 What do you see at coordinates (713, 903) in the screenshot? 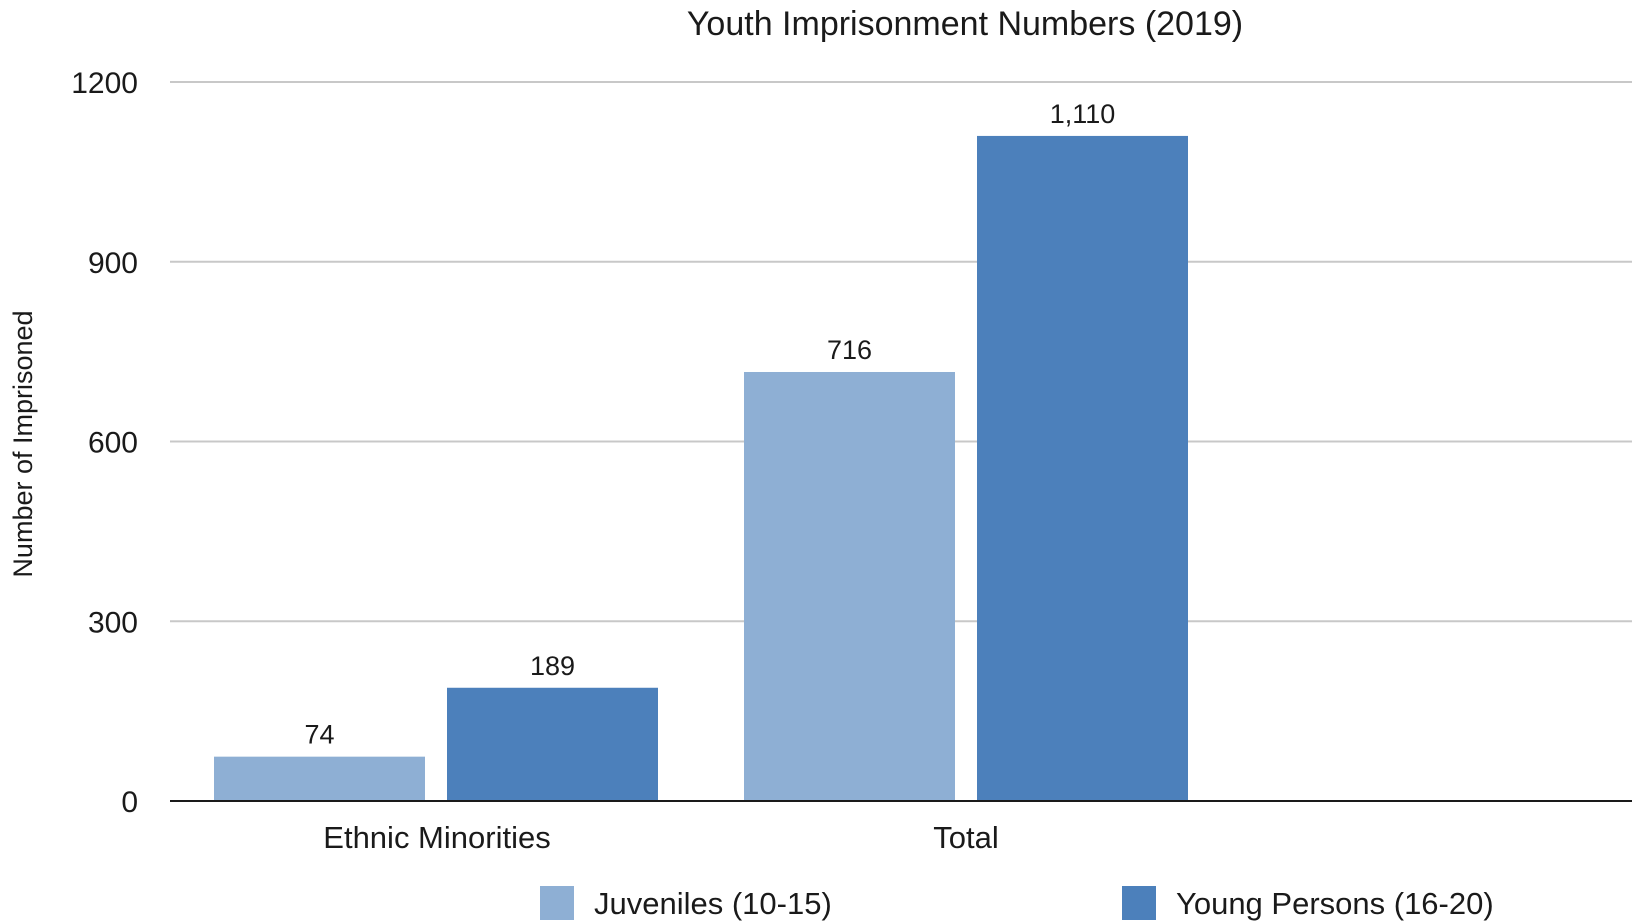
I see `legend-label: Juveniles (10-15)` at bounding box center [713, 903].